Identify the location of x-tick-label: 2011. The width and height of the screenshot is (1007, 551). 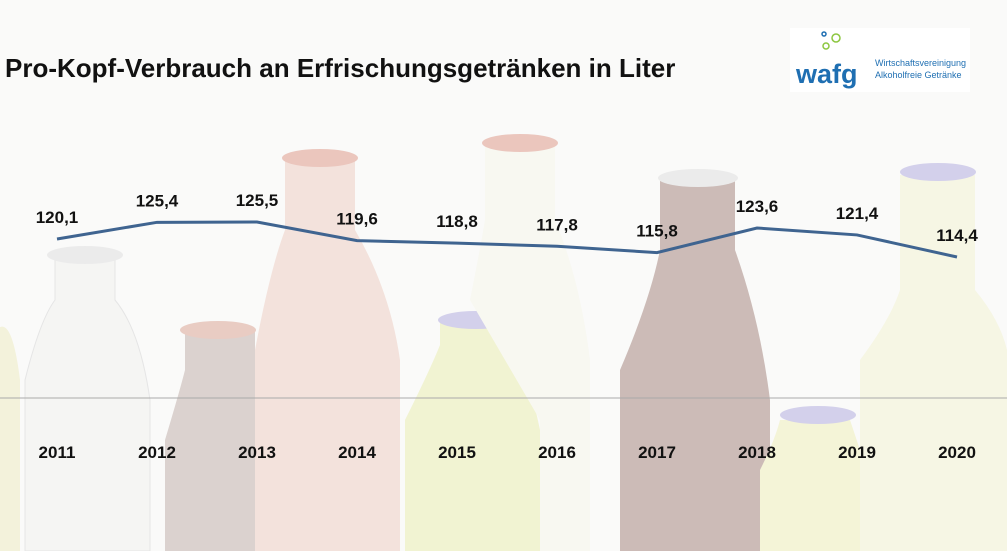
(57, 452).